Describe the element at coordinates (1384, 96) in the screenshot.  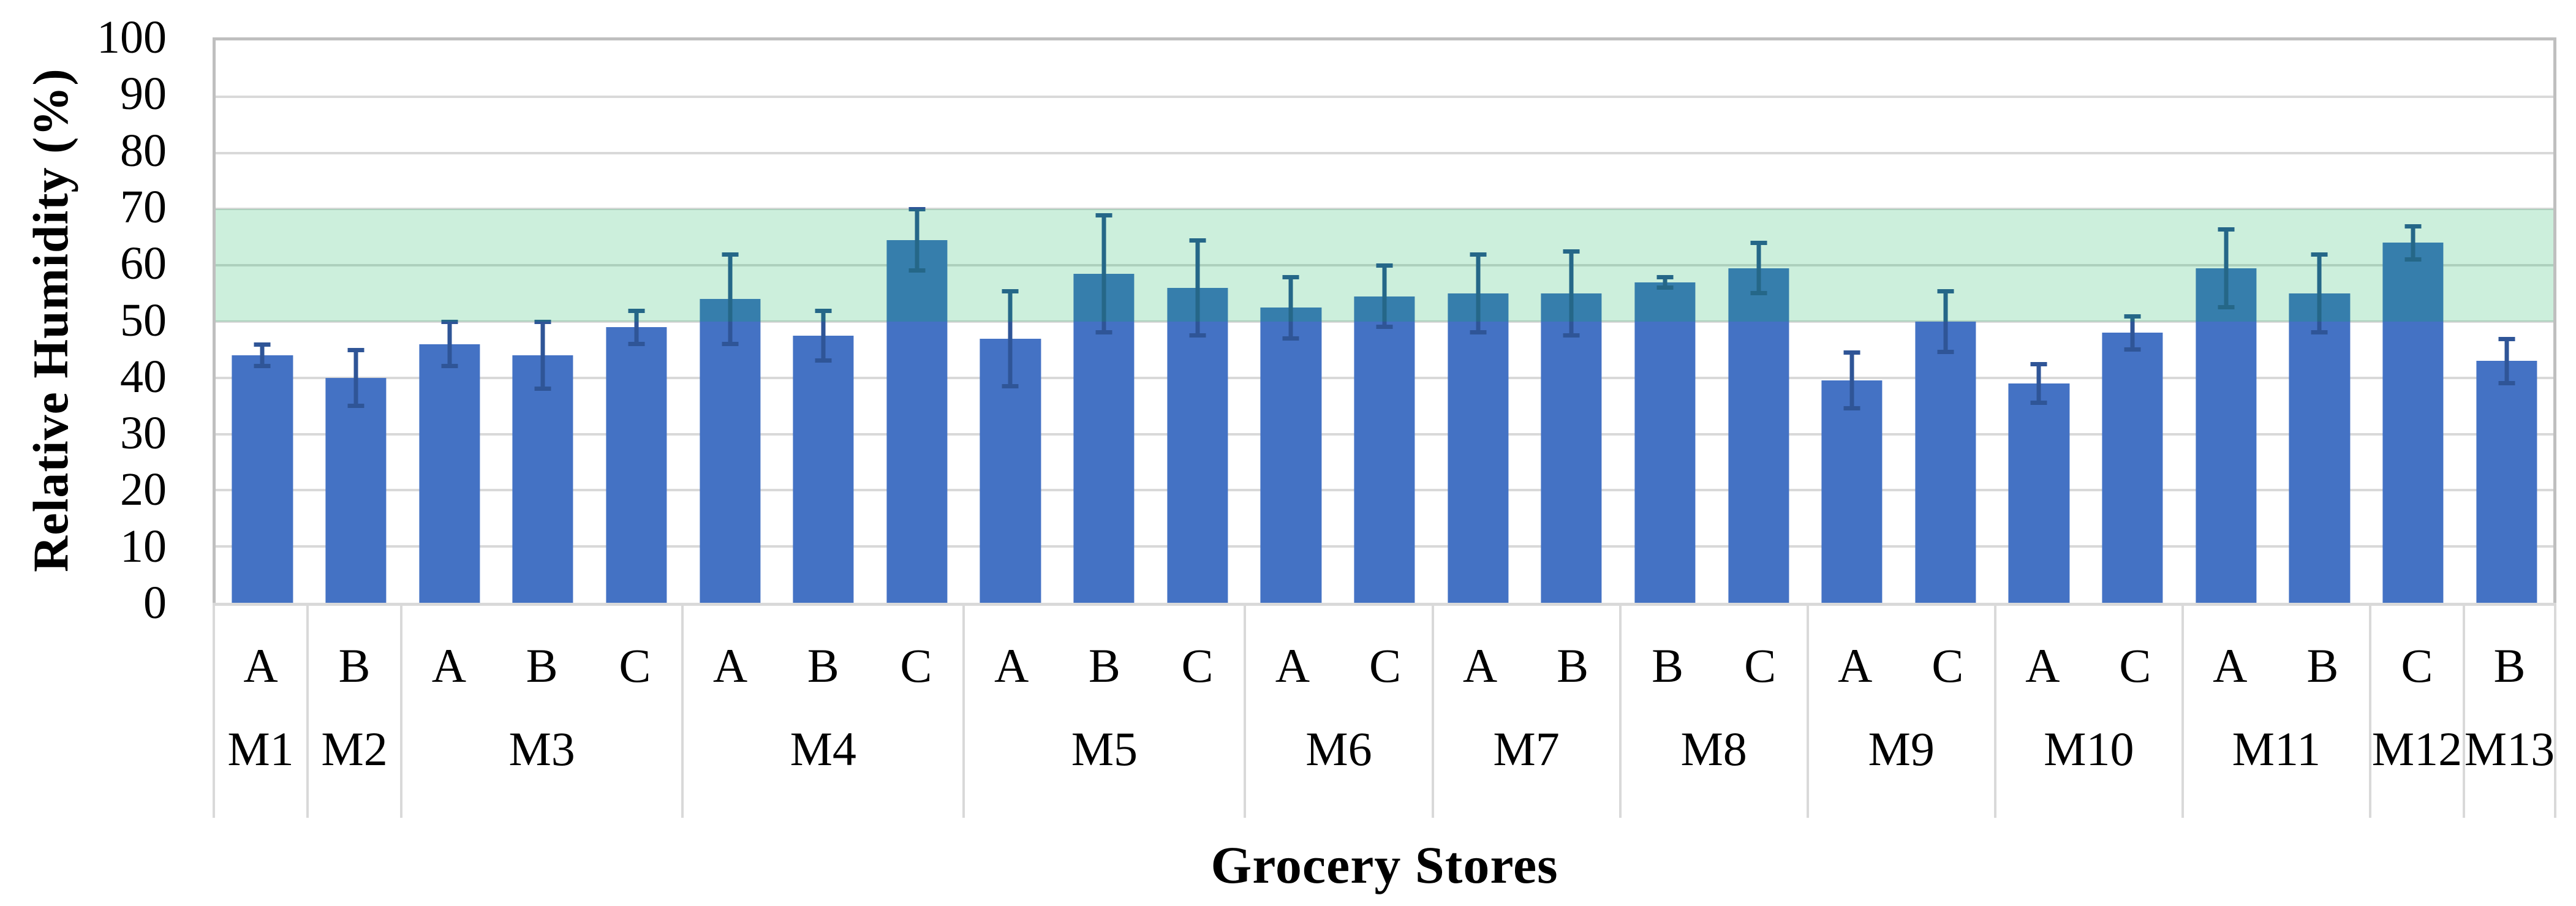
I see `gridline` at that location.